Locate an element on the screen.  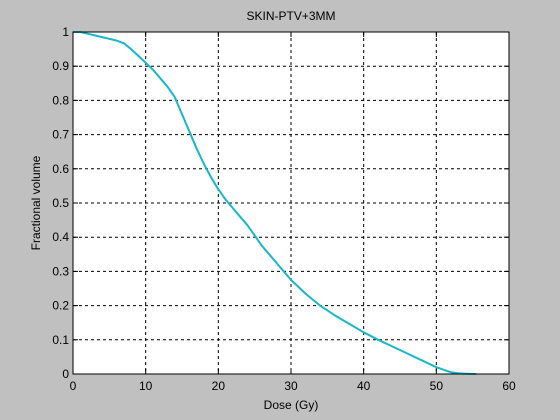
x-tick-label: 0 is located at coordinates (73, 386).